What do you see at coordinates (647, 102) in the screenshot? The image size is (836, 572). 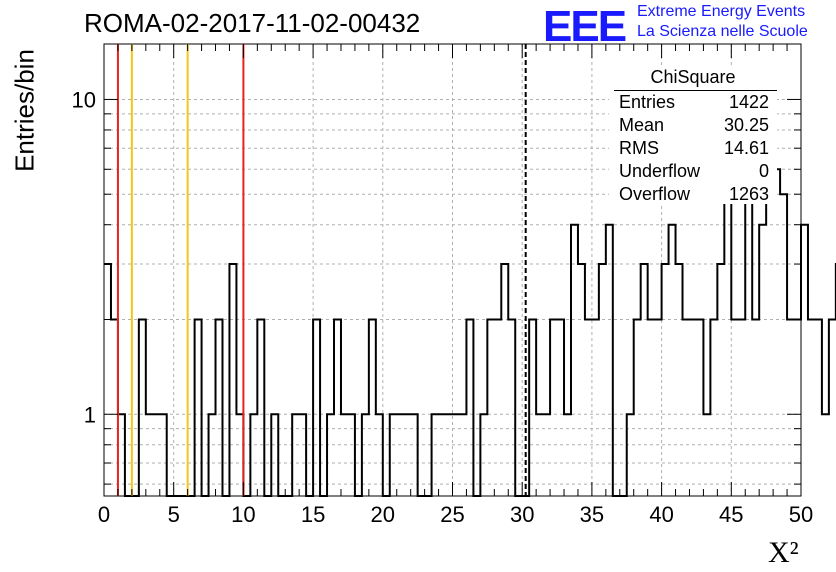 I see `stat-label: Entries` at bounding box center [647, 102].